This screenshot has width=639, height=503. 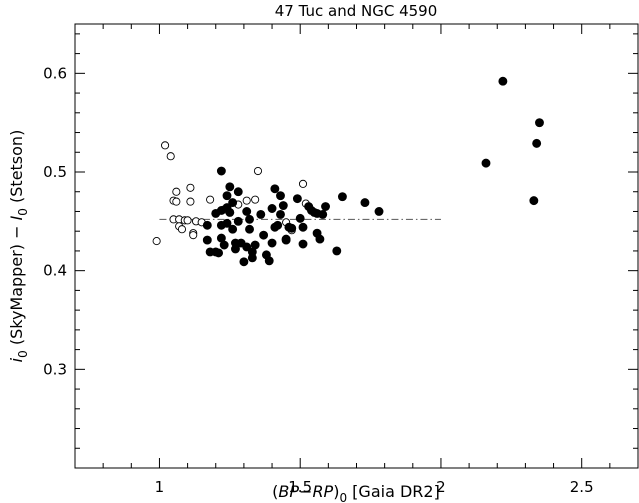 I want to click on x-tick-label: 1, so click(x=160, y=487).